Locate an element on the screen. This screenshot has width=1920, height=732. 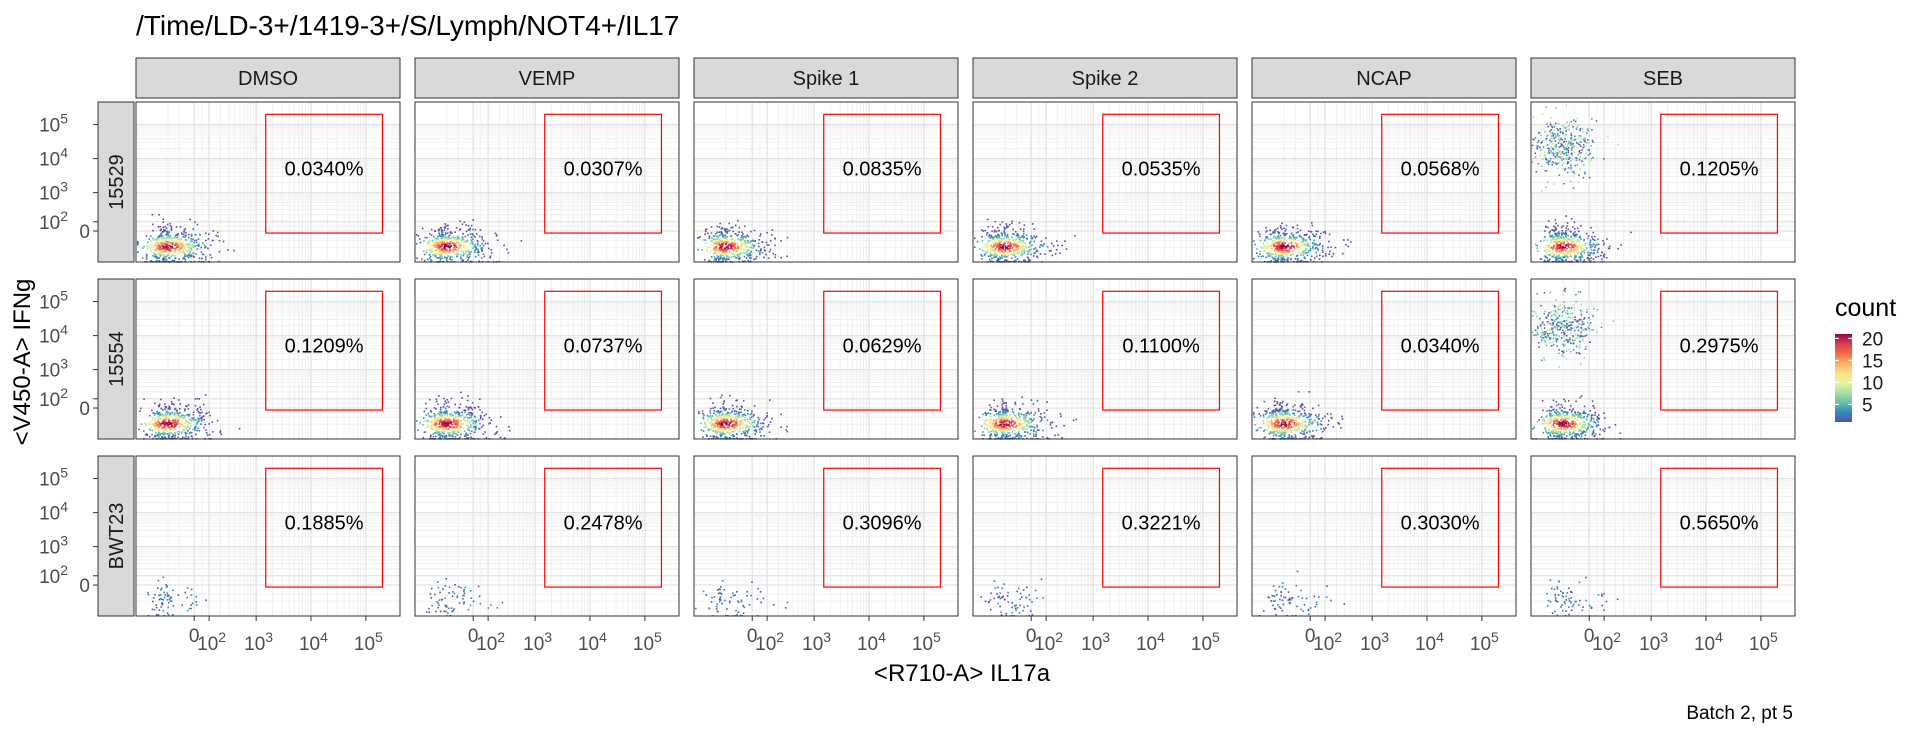
facet-panel: 0.0568% is located at coordinates (1384, 182).